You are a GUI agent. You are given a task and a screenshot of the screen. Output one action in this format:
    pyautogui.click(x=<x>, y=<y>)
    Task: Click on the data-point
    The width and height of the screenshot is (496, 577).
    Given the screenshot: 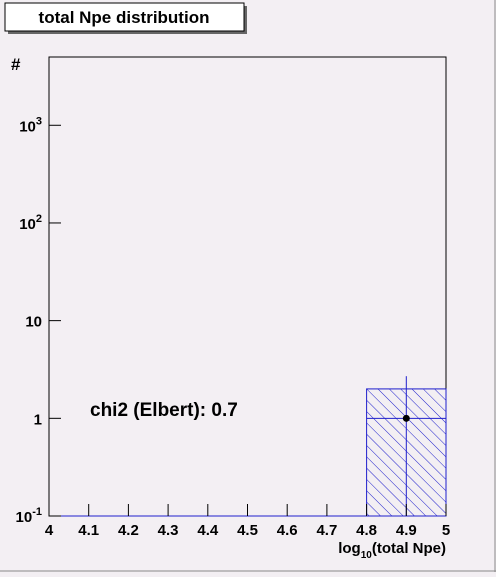 What is the action you would take?
    pyautogui.click(x=406, y=418)
    